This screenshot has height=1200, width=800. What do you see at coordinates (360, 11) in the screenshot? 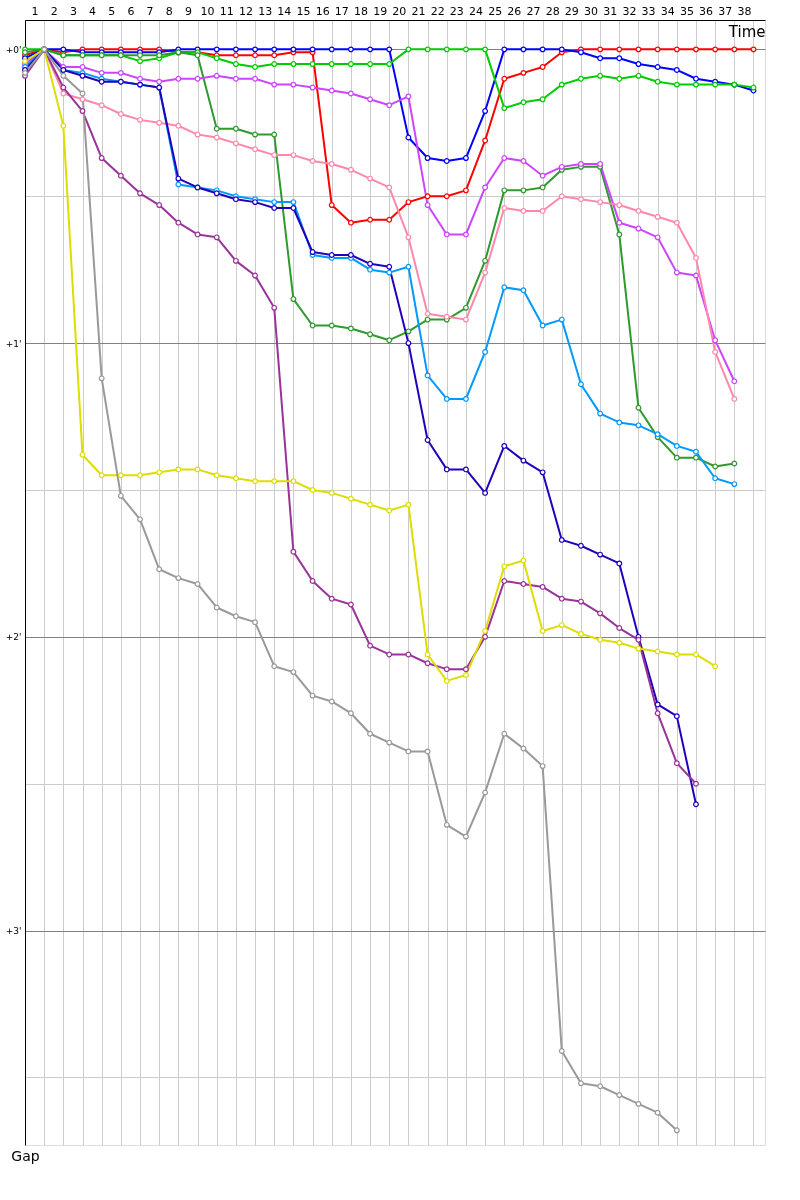
I see `x-tick-label: 18` at bounding box center [360, 11].